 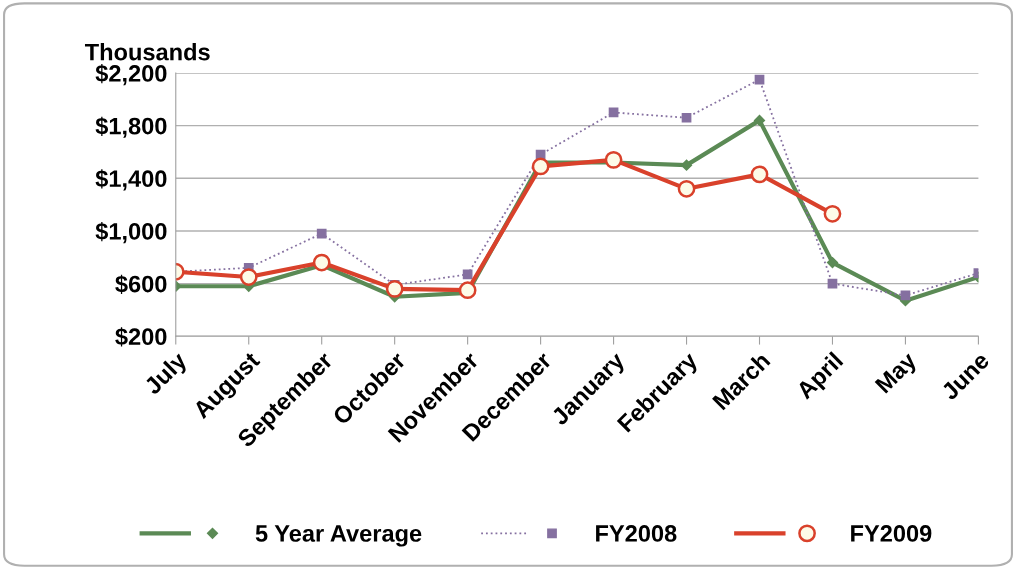 I want to click on x-tick-label: July, so click(x=167, y=374).